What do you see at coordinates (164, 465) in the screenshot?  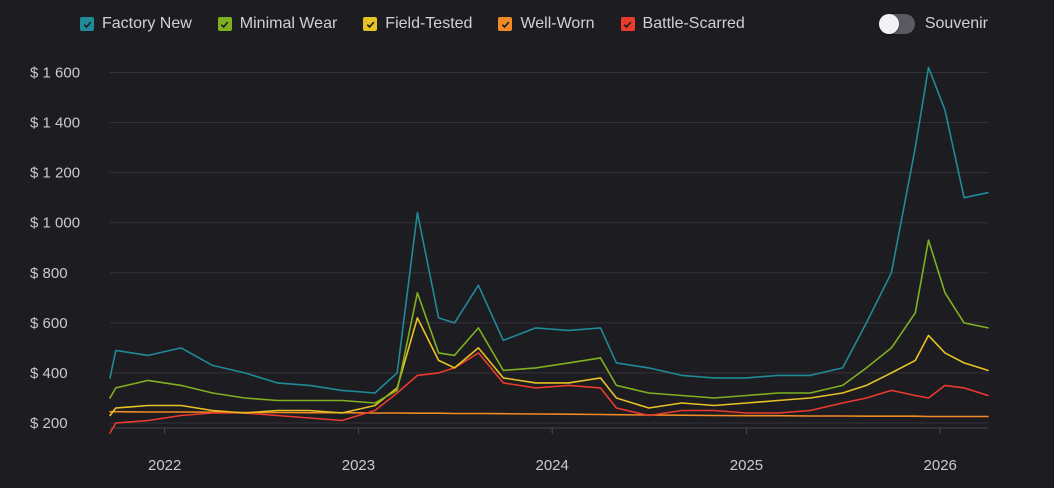 I see `x-tick-label: 2022` at bounding box center [164, 465].